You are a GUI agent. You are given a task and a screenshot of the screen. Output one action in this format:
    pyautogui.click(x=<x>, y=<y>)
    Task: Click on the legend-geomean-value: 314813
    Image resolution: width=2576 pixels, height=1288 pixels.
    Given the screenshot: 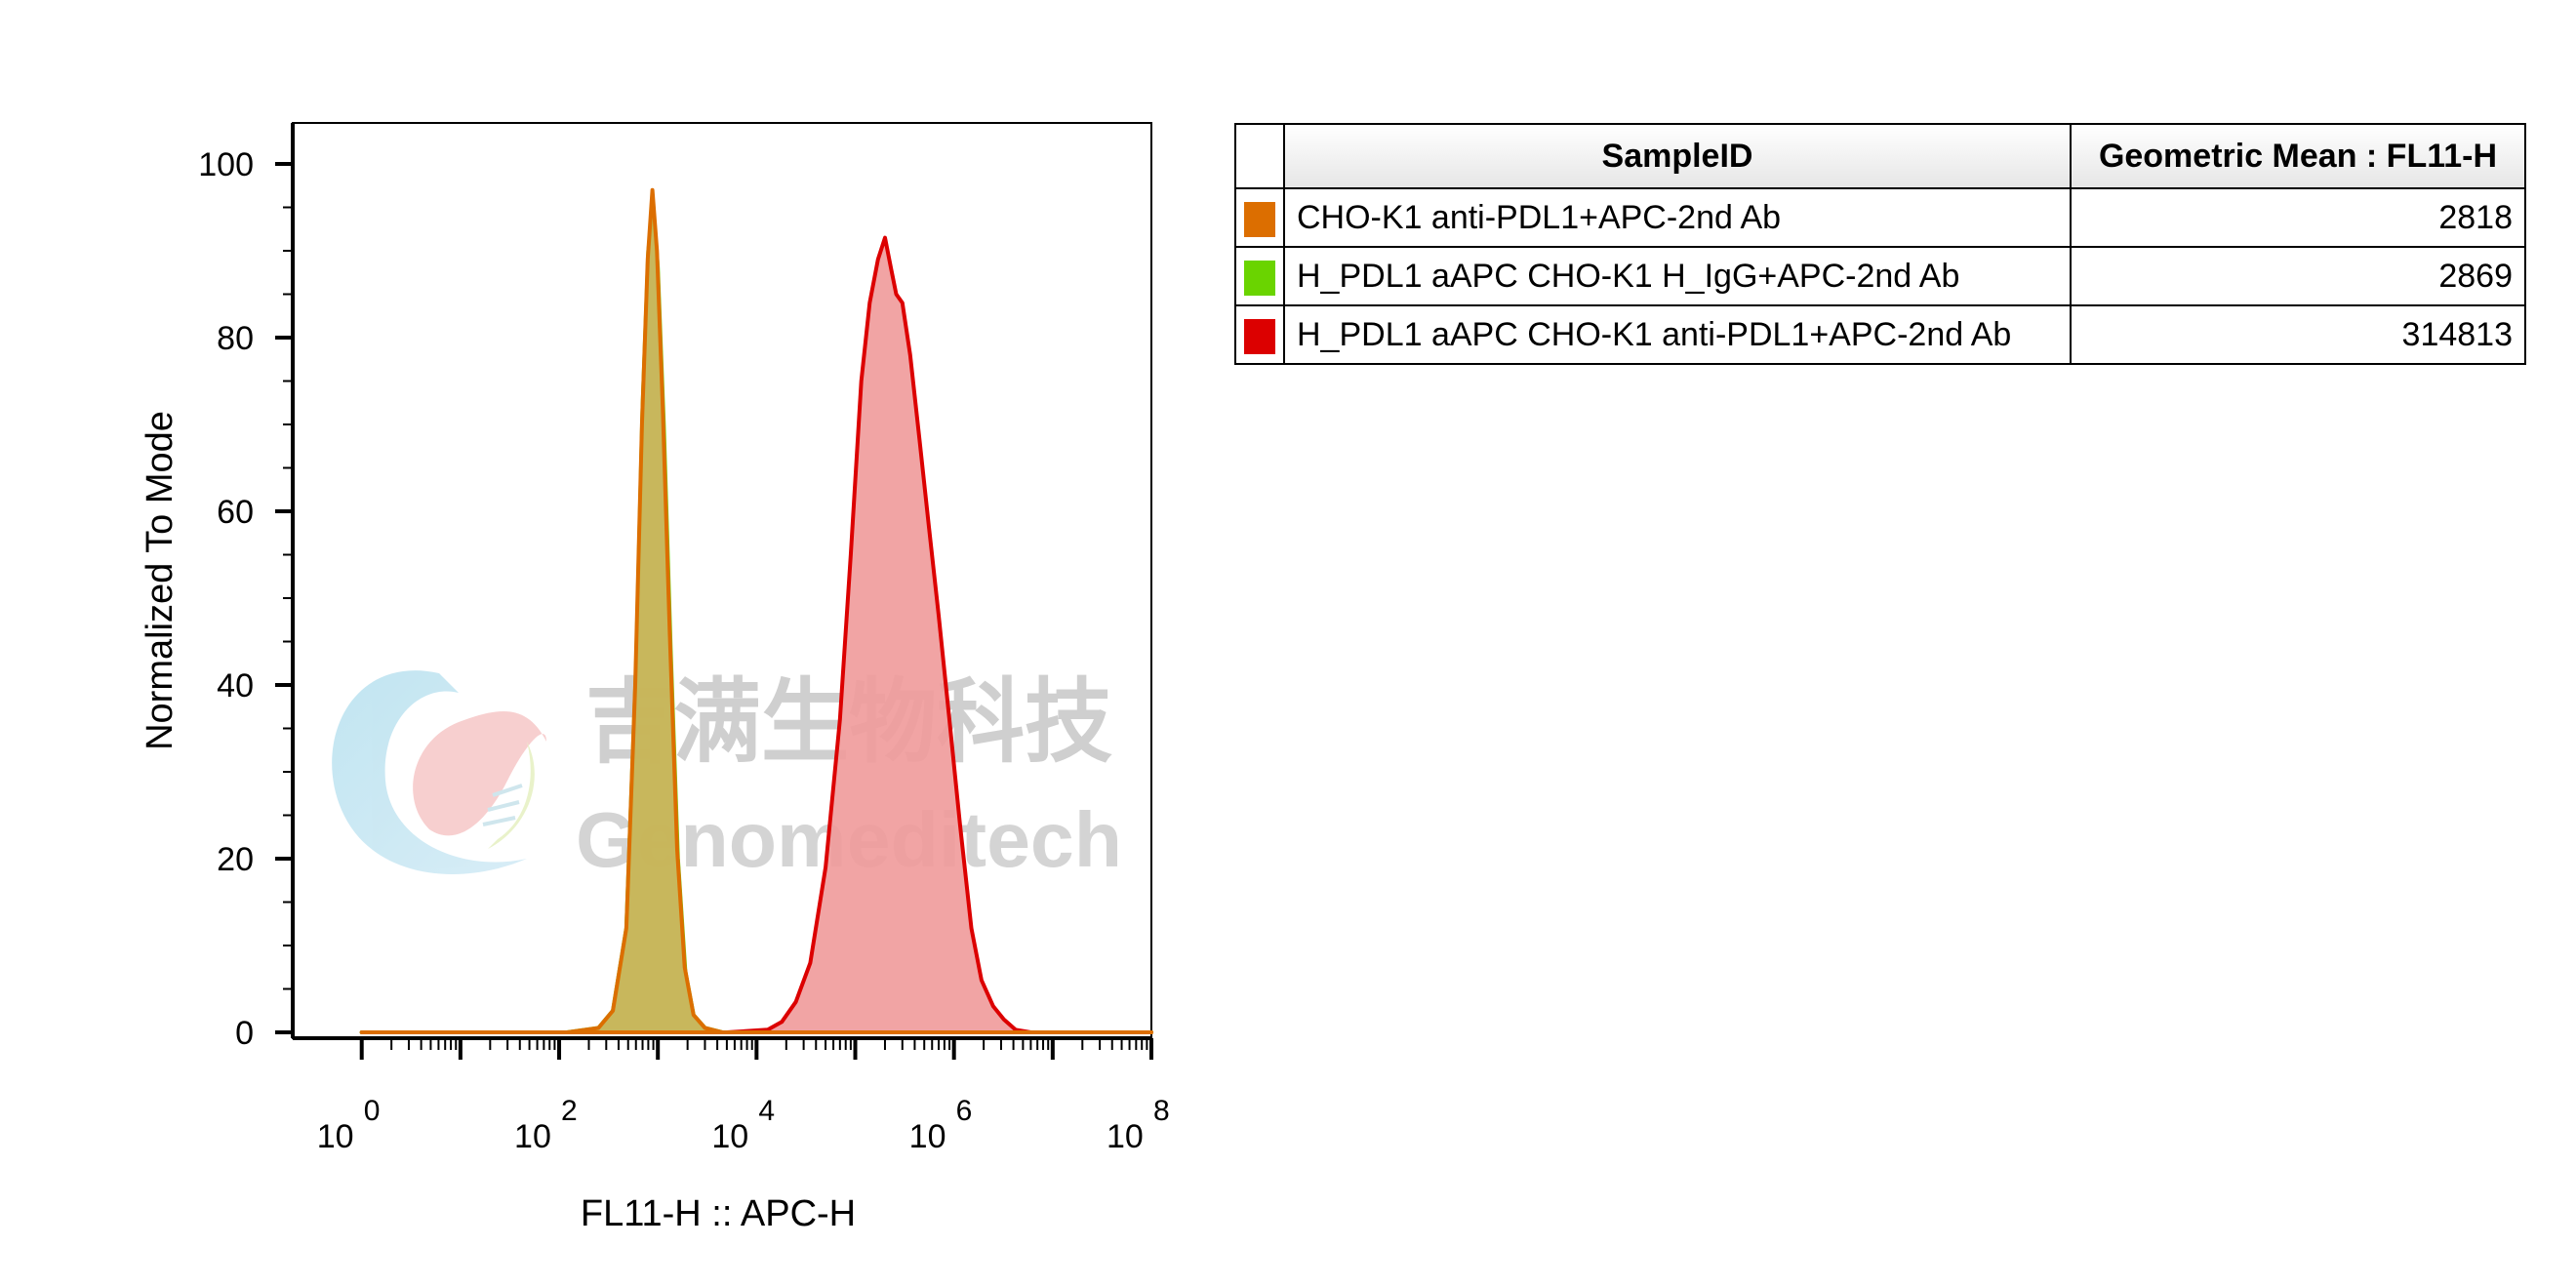 What is the action you would take?
    pyautogui.click(x=2298, y=334)
    